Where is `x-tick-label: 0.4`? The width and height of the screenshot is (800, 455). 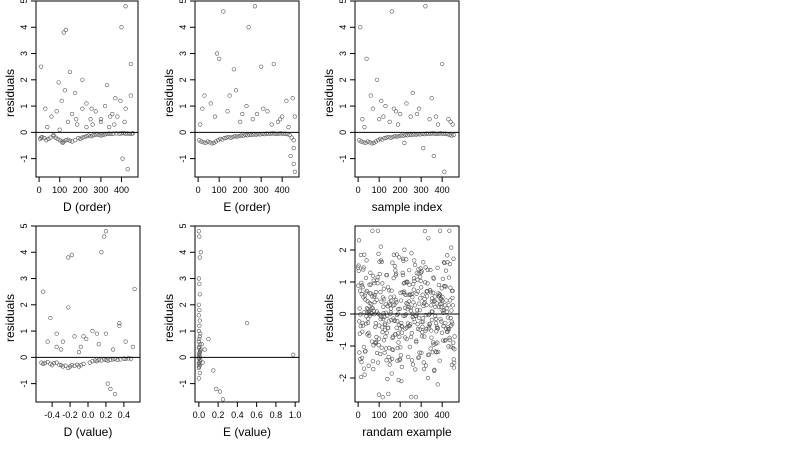
x-tick-label: 0.4 is located at coordinates (124, 415).